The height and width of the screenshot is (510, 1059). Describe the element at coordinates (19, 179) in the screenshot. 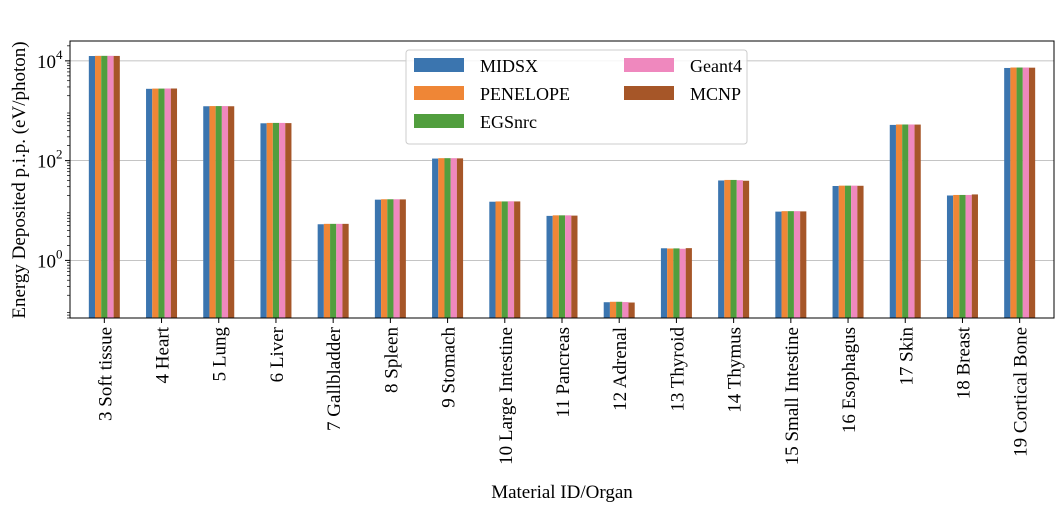

I see `y-axis-label: Energy Deposited p.i.p. (eV/photon)` at that location.